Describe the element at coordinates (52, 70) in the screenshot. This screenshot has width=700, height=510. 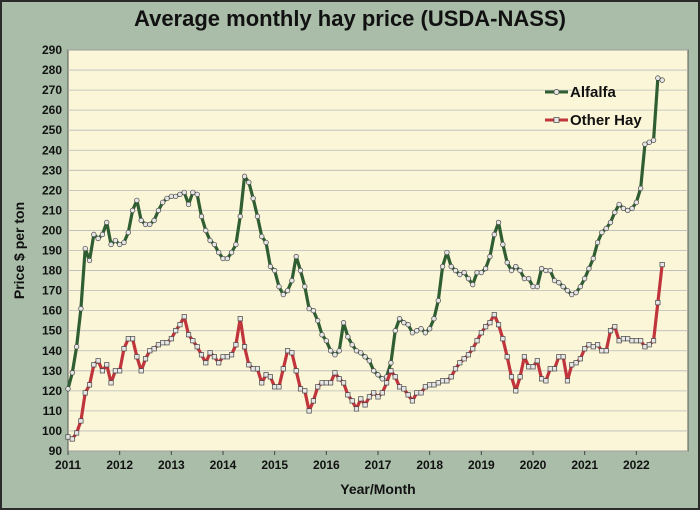
I see `y-tick-label: 280` at that location.